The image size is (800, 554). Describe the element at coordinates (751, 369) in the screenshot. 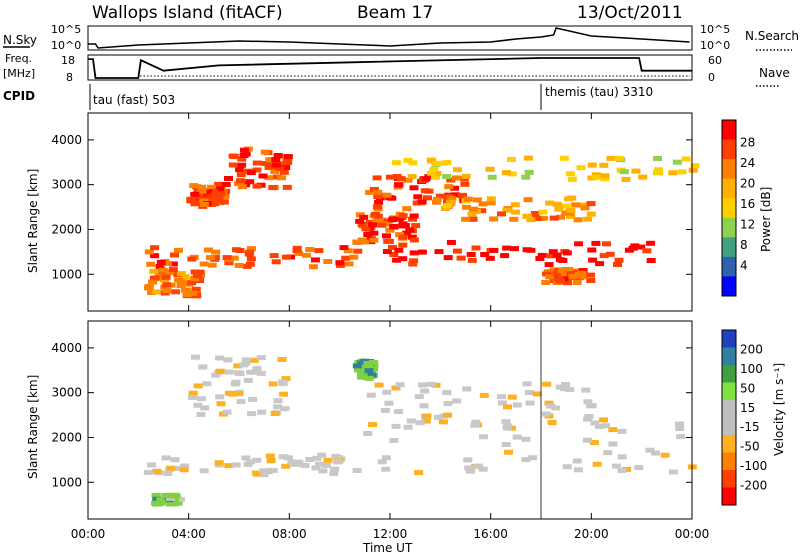

I see `velocity-colorbar-tick: 100` at that location.